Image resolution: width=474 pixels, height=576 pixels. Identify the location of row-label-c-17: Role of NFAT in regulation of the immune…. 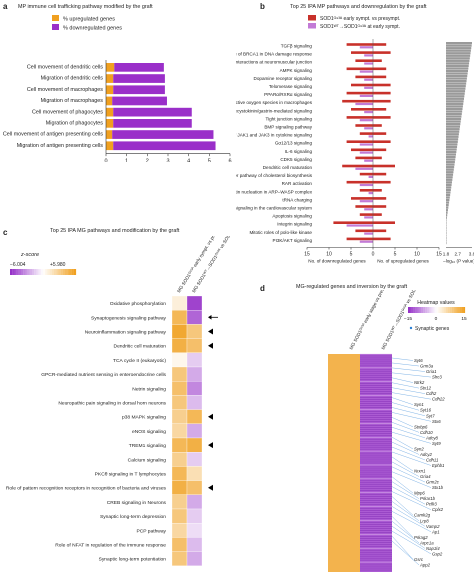
(110, 546).